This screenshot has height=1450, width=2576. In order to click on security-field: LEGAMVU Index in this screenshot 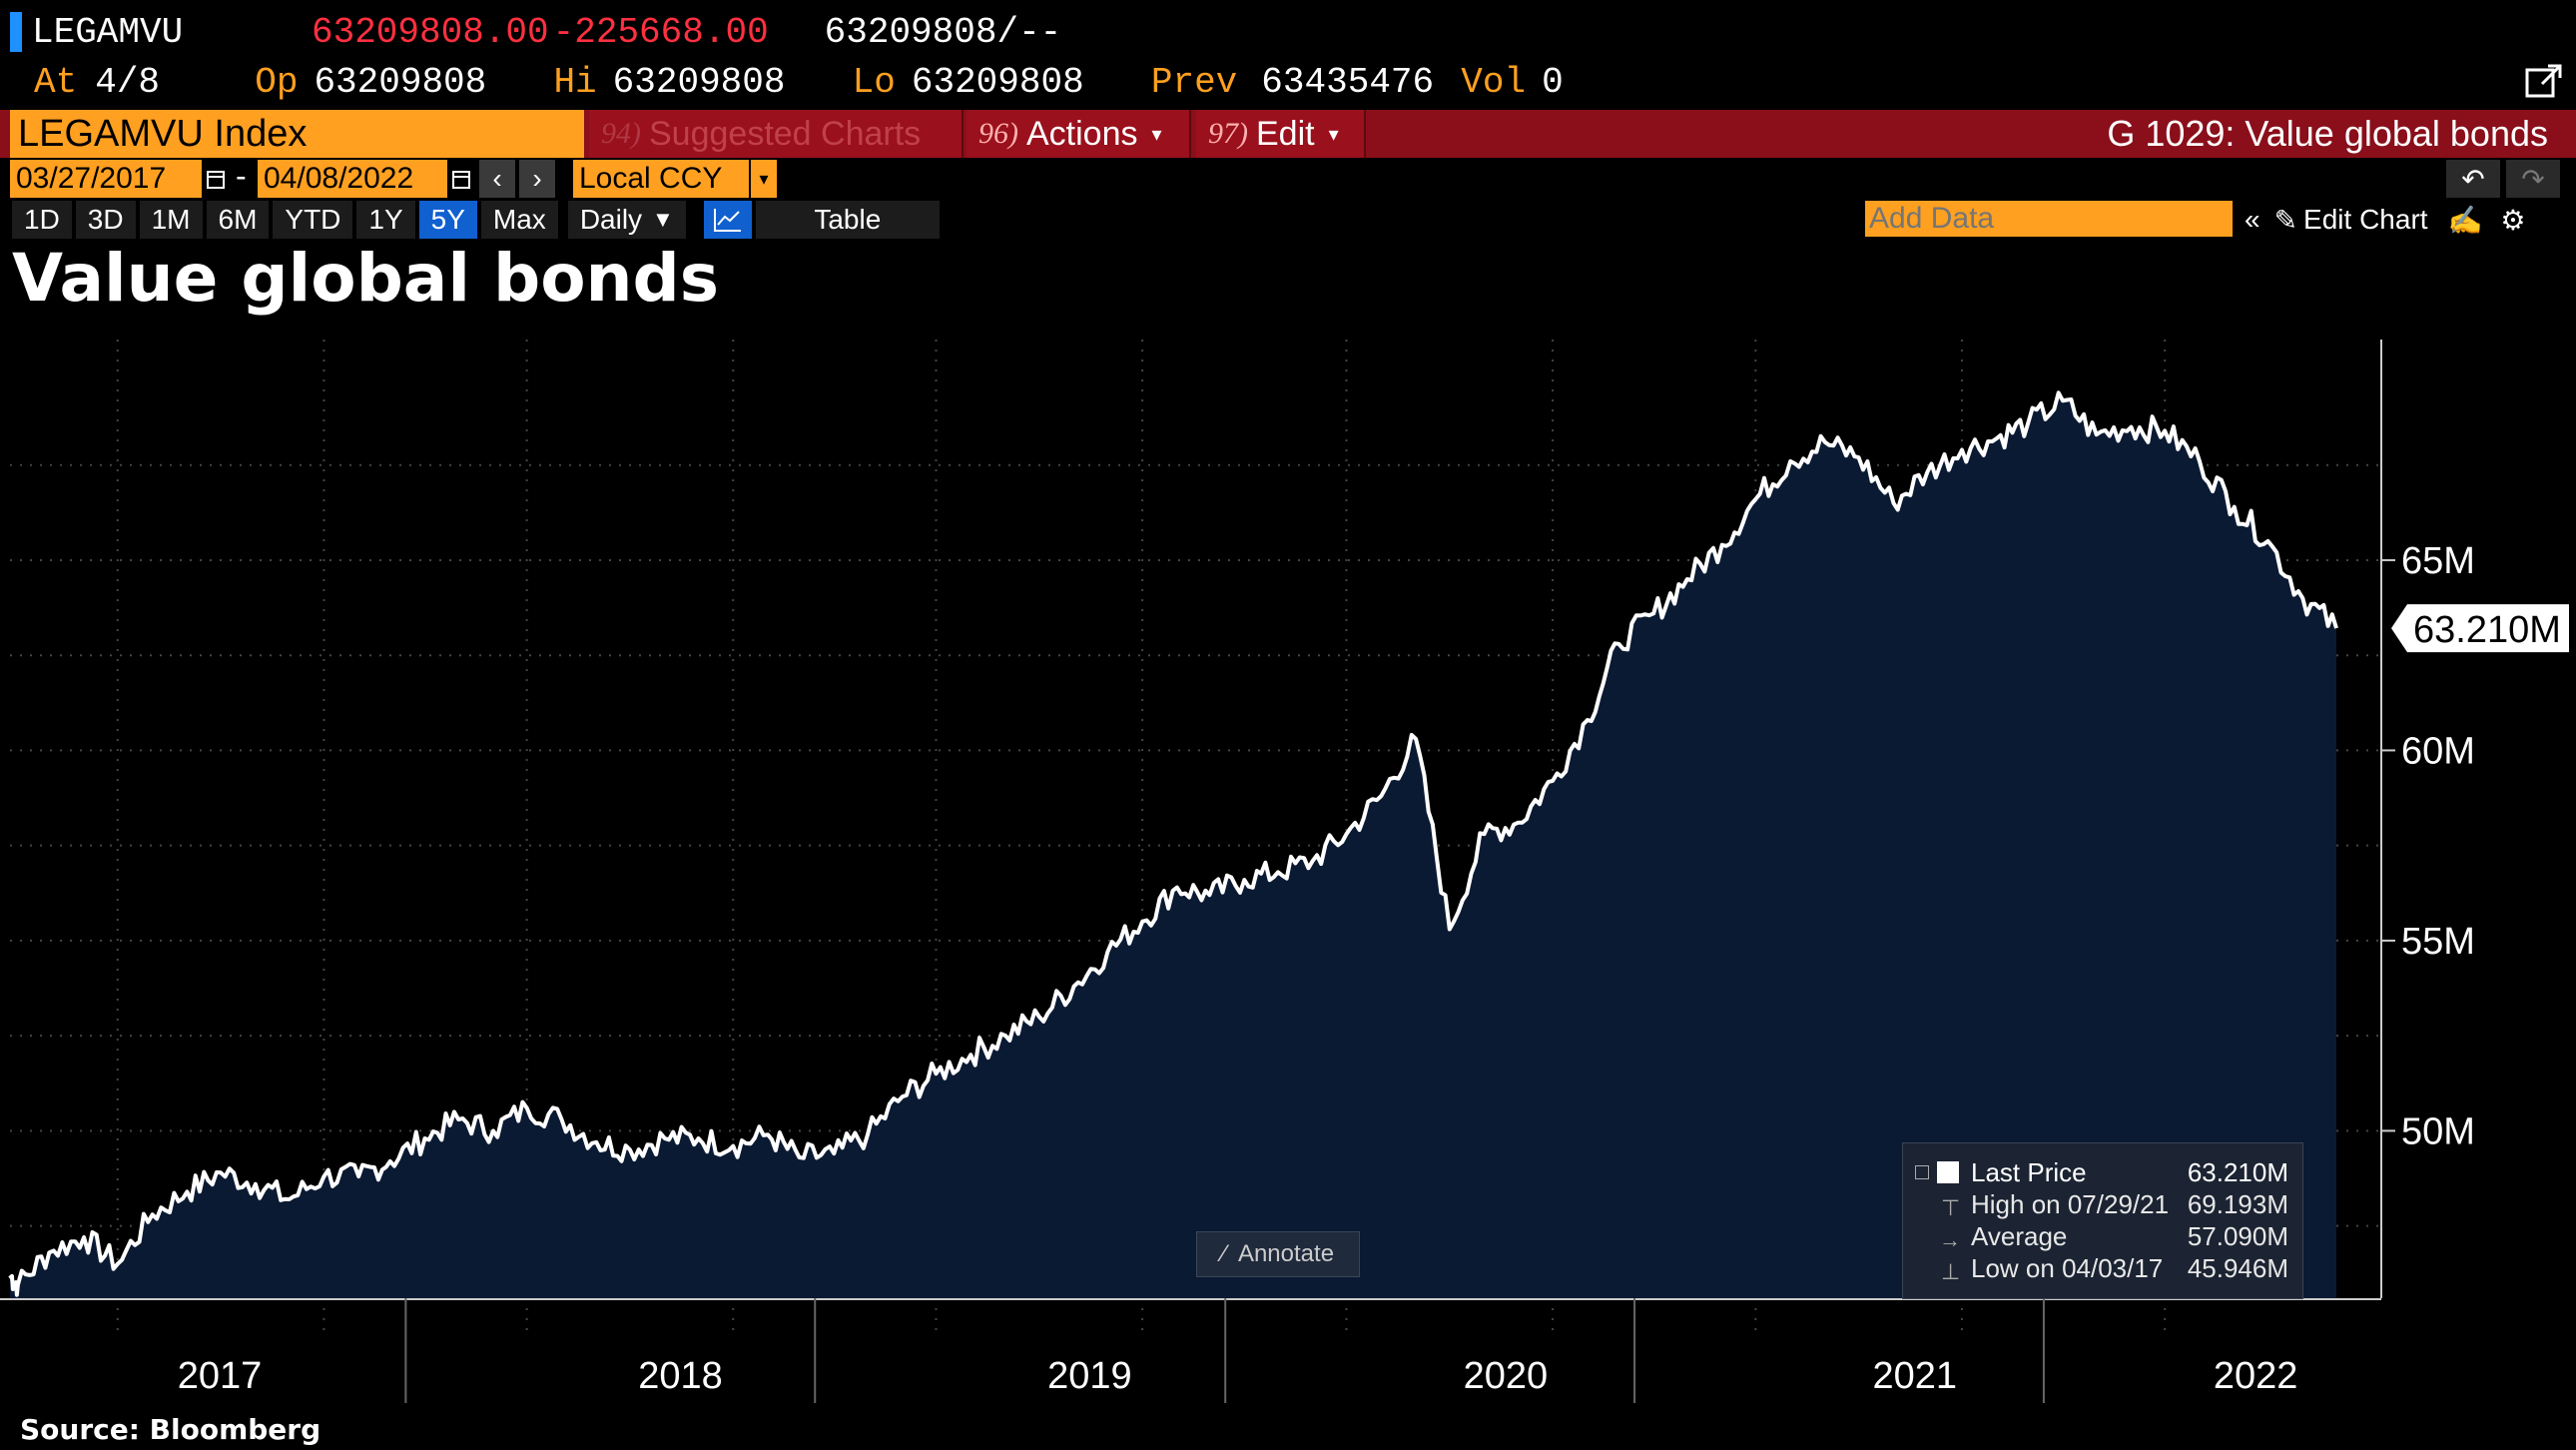, I will do `click(297, 134)`.